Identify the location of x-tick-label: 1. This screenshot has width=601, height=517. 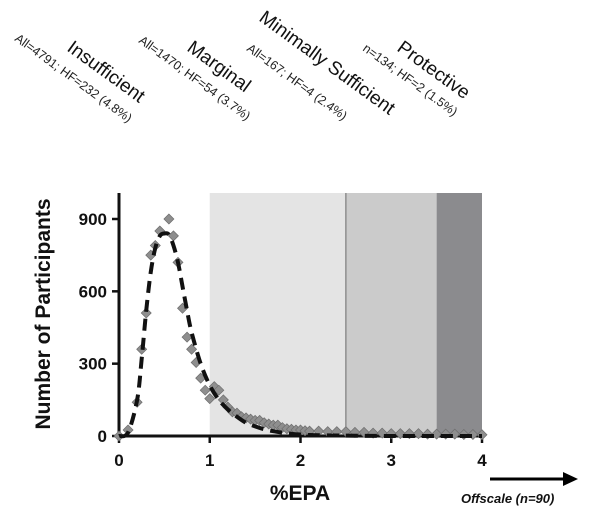
(209, 460).